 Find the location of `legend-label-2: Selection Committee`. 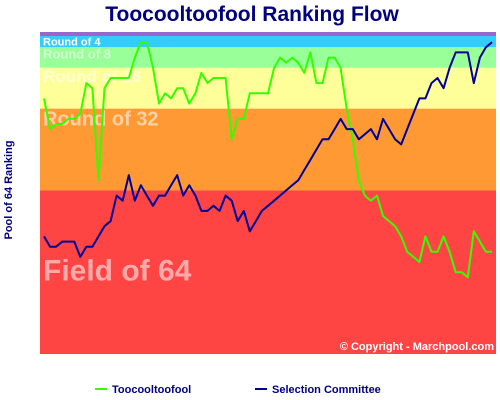

legend-label-2: Selection Committee is located at coordinates (326, 390).